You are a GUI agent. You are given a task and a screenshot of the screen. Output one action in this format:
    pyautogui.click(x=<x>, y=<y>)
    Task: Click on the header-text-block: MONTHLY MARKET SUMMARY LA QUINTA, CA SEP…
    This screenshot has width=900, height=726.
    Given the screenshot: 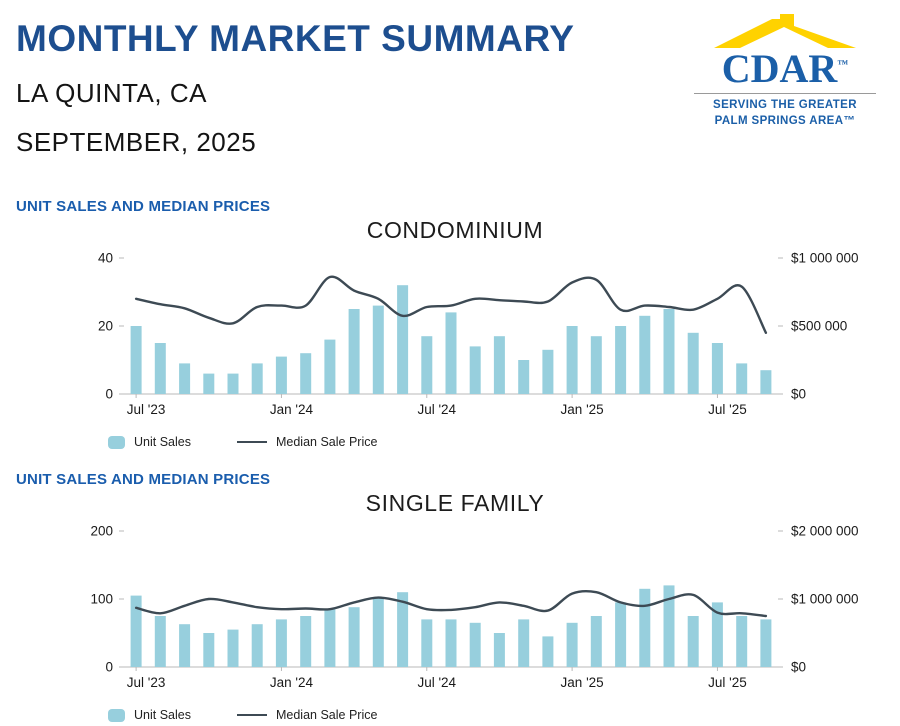 What is the action you would take?
    pyautogui.click(x=295, y=92)
    